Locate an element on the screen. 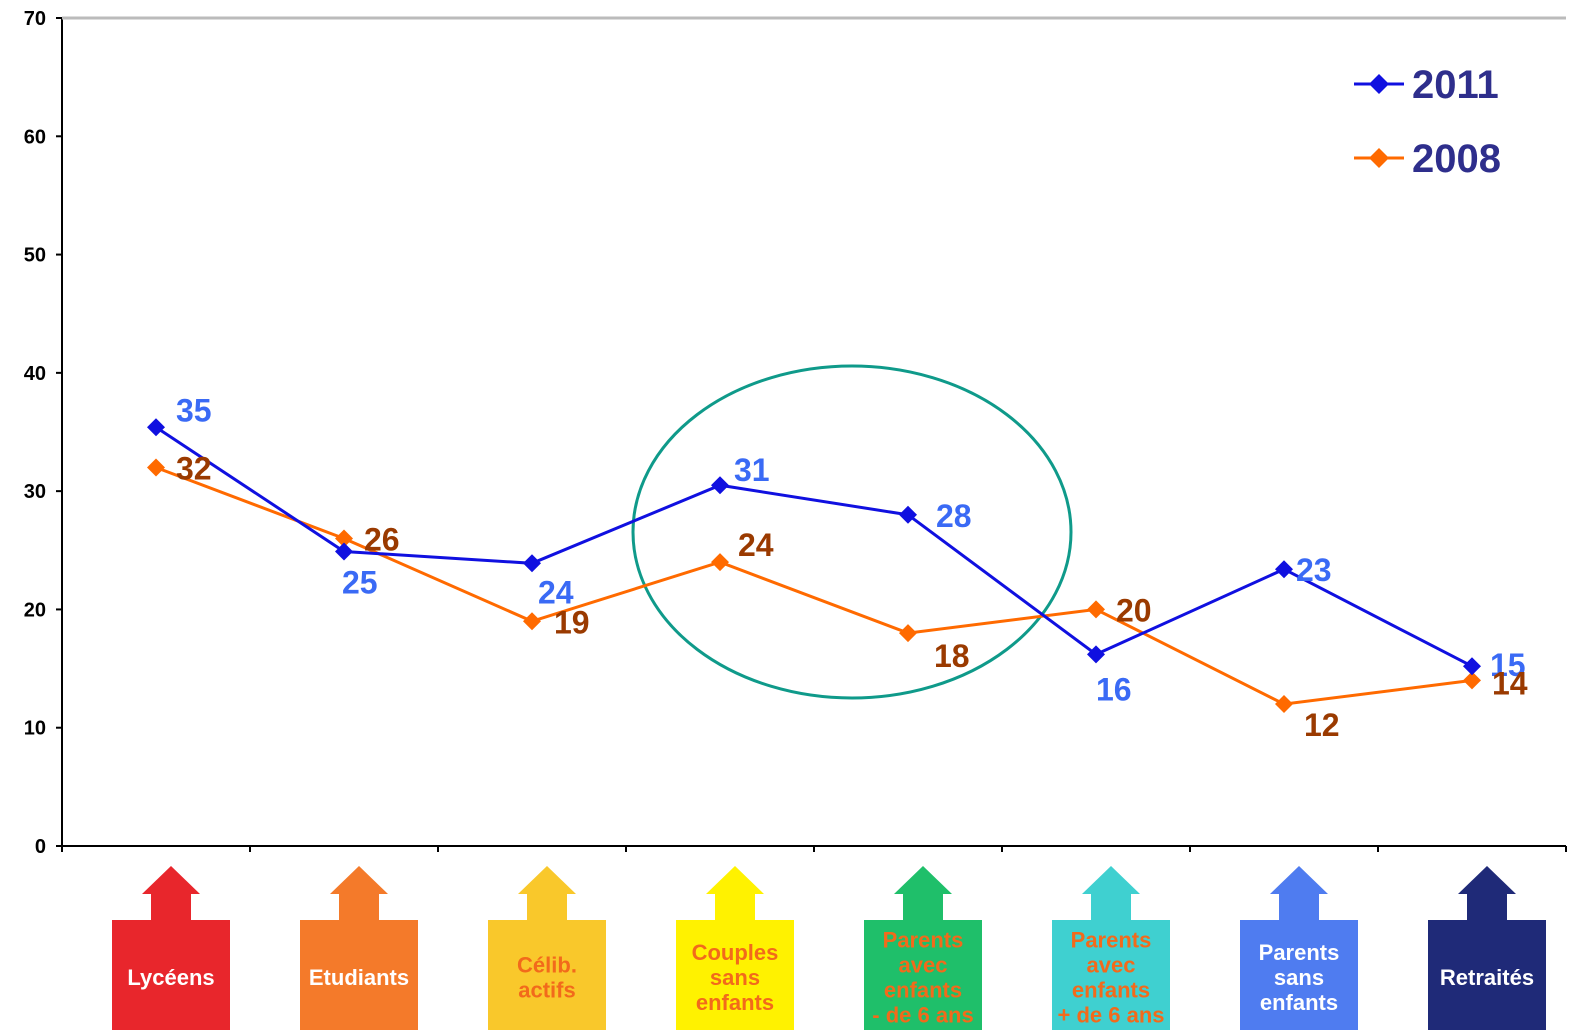 Image resolution: width=1570 pixels, height=1032 pixels. data-label-2011: 23 is located at coordinates (1314, 570).